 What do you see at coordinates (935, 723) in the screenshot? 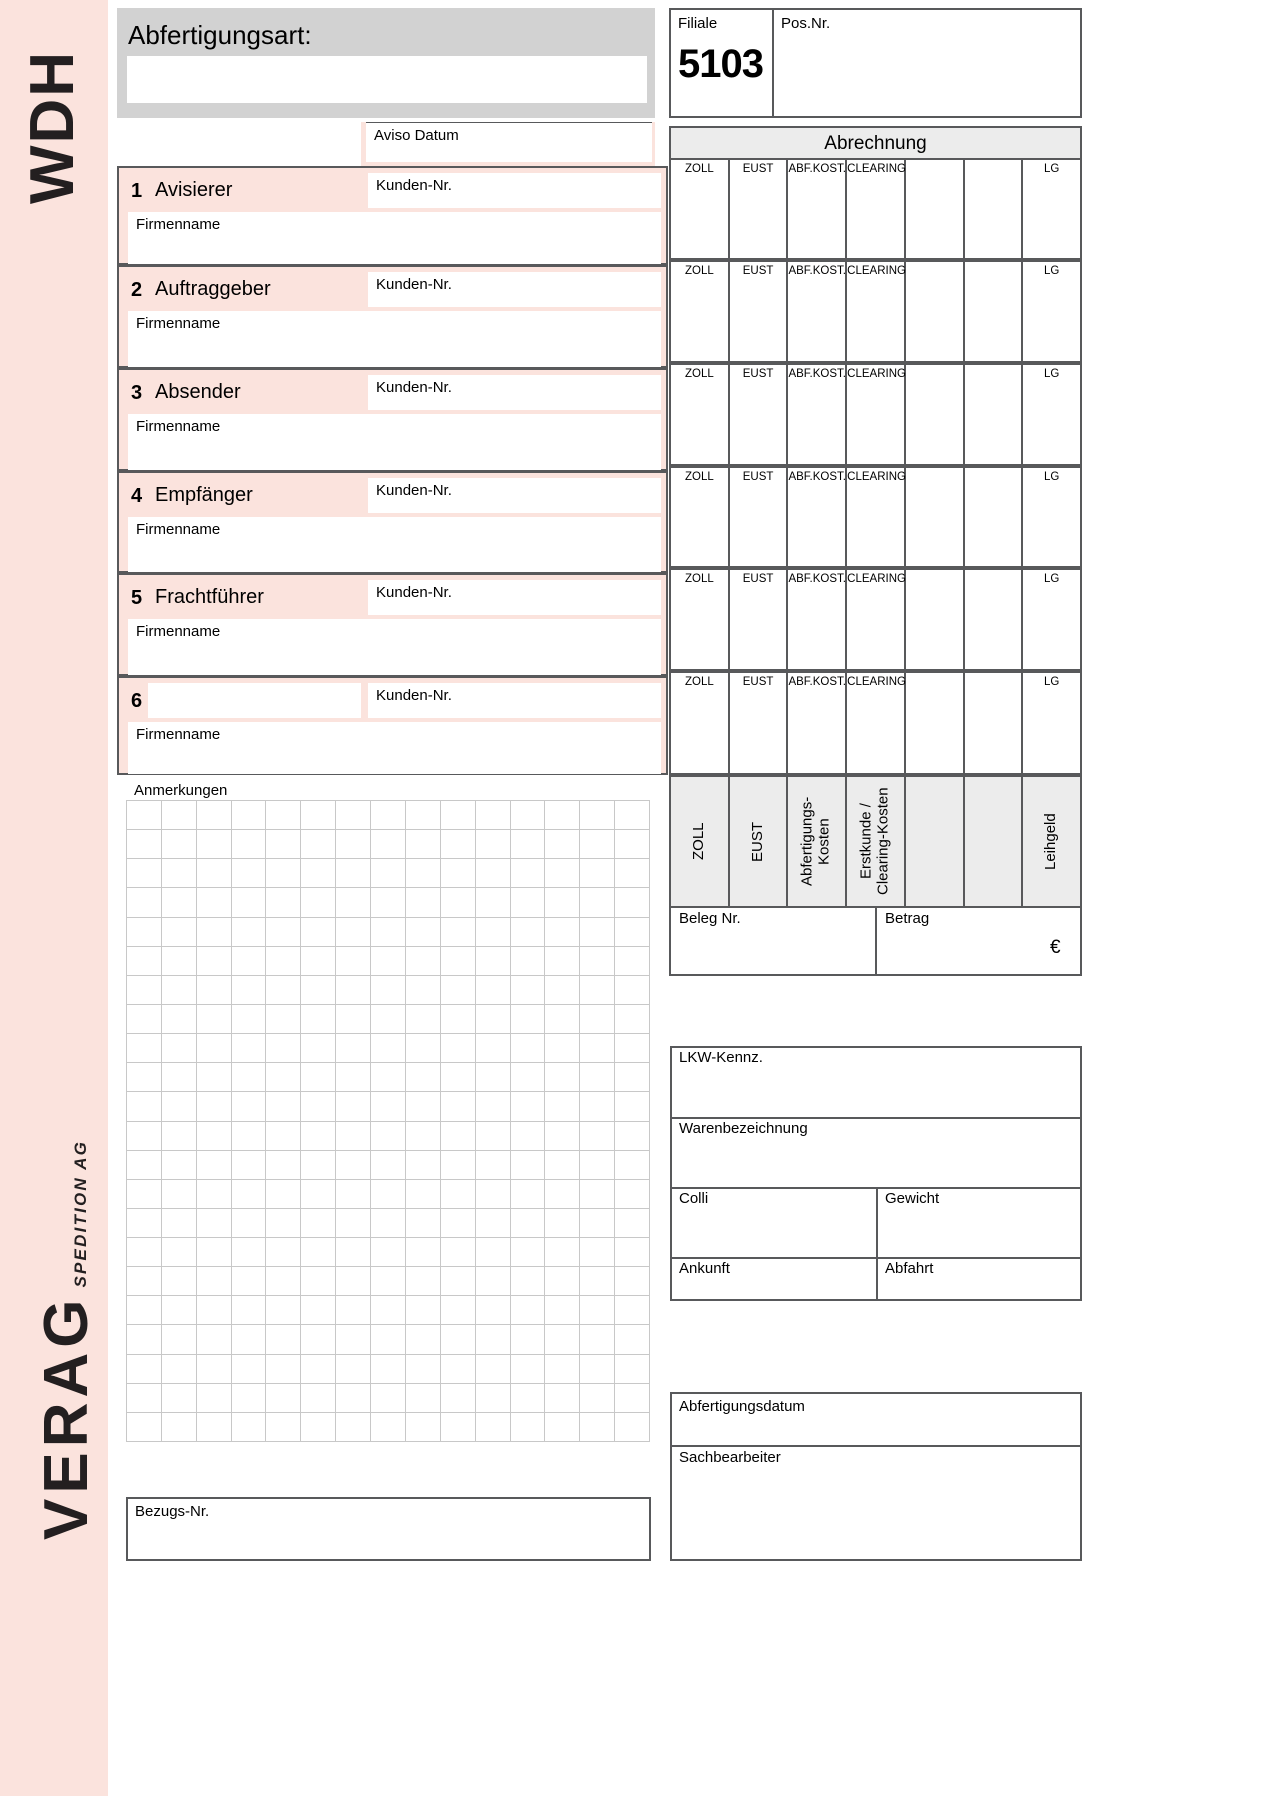
I see `abrechnung-cell-r6-c5` at bounding box center [935, 723].